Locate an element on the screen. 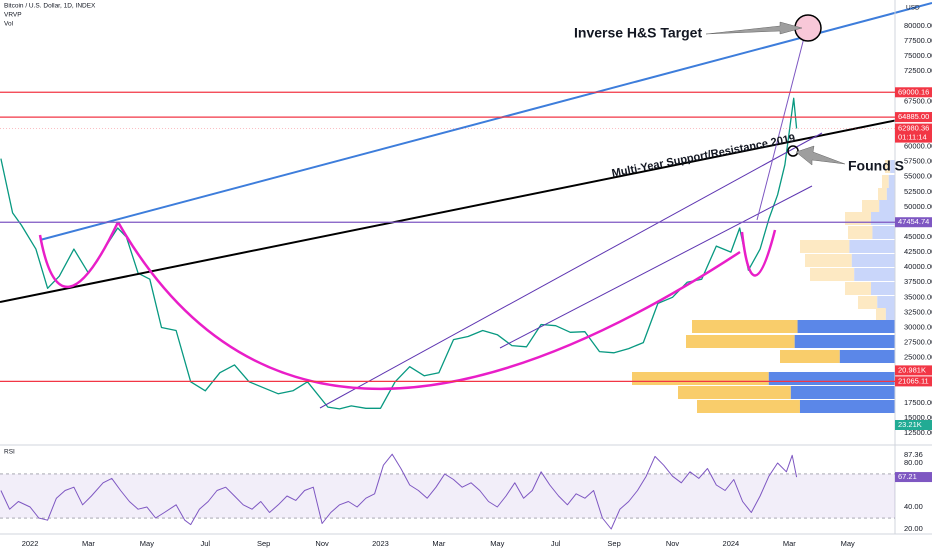 This screenshot has width=932, height=550. level-label: 69000.16 is located at coordinates (913, 91).